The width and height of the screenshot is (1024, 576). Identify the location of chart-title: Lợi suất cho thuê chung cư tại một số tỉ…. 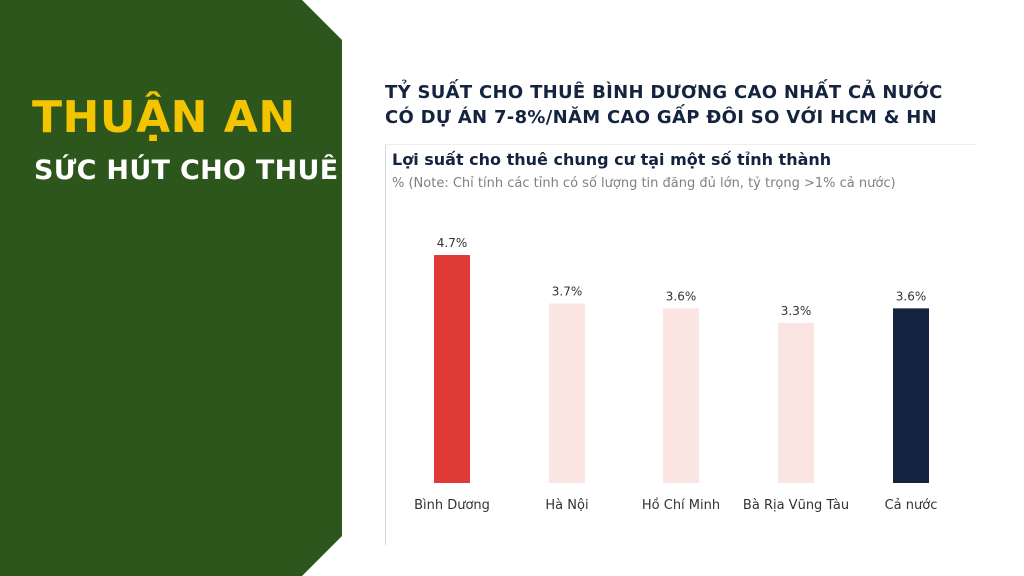
(612, 159).